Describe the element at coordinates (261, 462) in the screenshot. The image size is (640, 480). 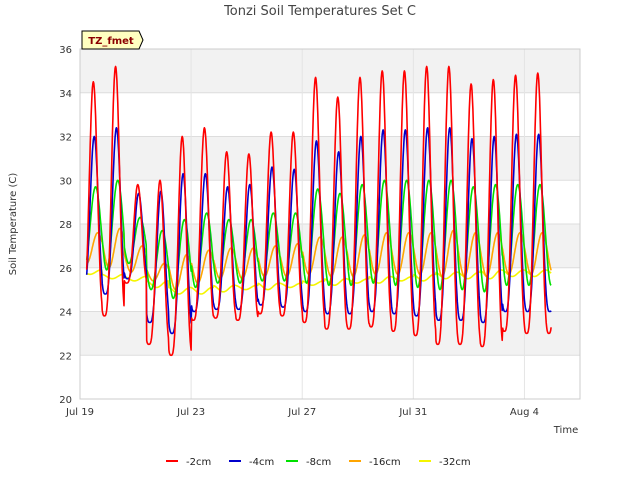
I see `legend-label: -4cm` at that location.